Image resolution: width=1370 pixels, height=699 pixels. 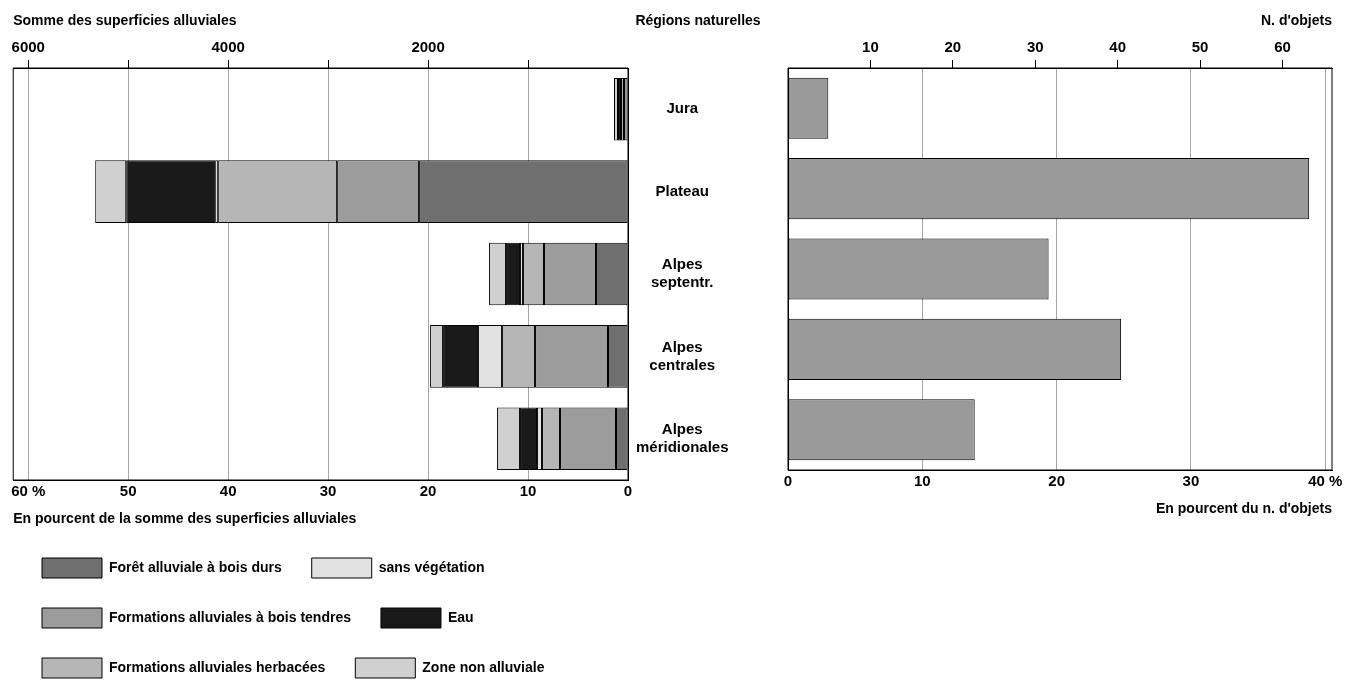 What do you see at coordinates (682, 273) in the screenshot?
I see `y-tick-label: Alpes septentr.` at bounding box center [682, 273].